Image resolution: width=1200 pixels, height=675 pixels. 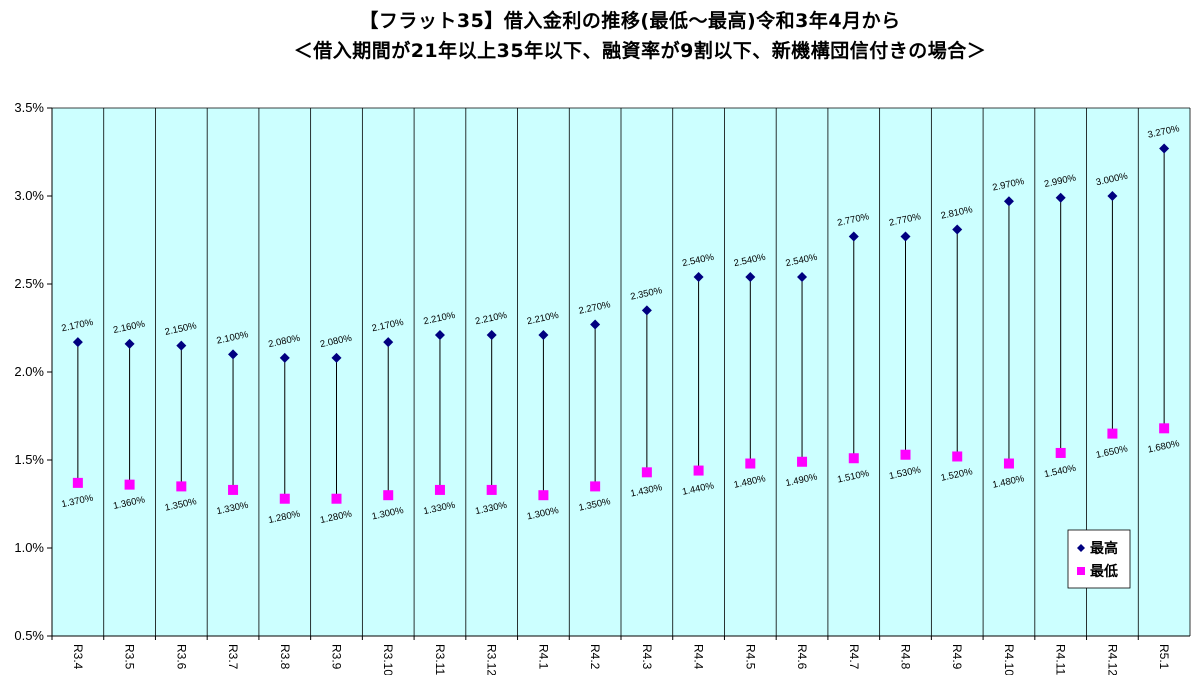 What do you see at coordinates (1164, 657) in the screenshot?
I see `x-tick-label: R5.1` at bounding box center [1164, 657].